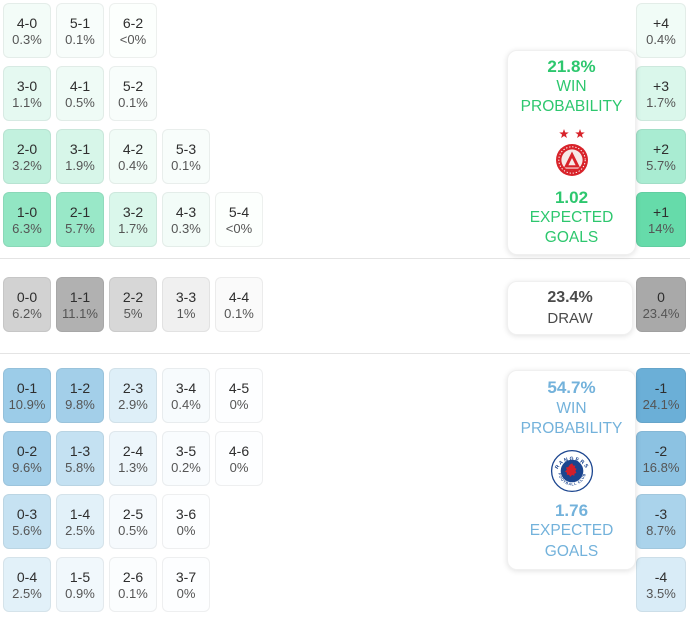  Describe the element at coordinates (571, 388) in the screenshot. I see `away-win-probability-value: 54.7%` at that location.